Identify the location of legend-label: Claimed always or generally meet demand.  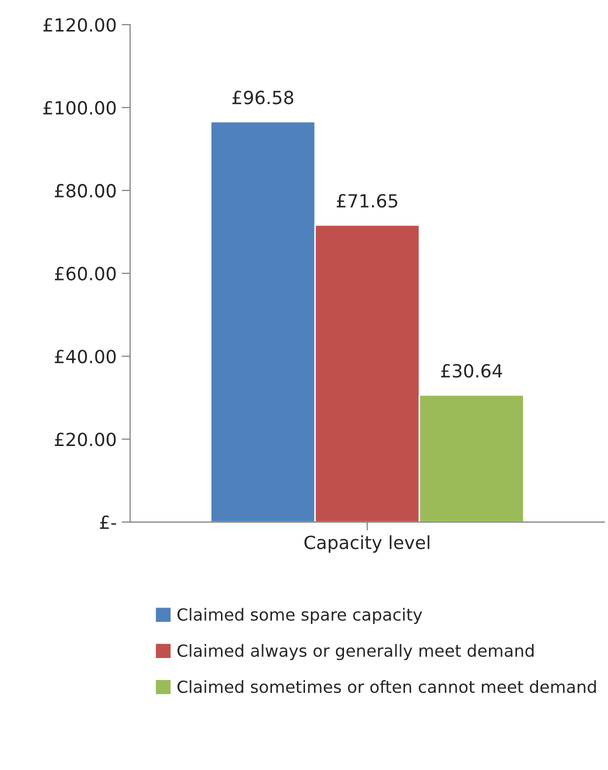
(356, 652).